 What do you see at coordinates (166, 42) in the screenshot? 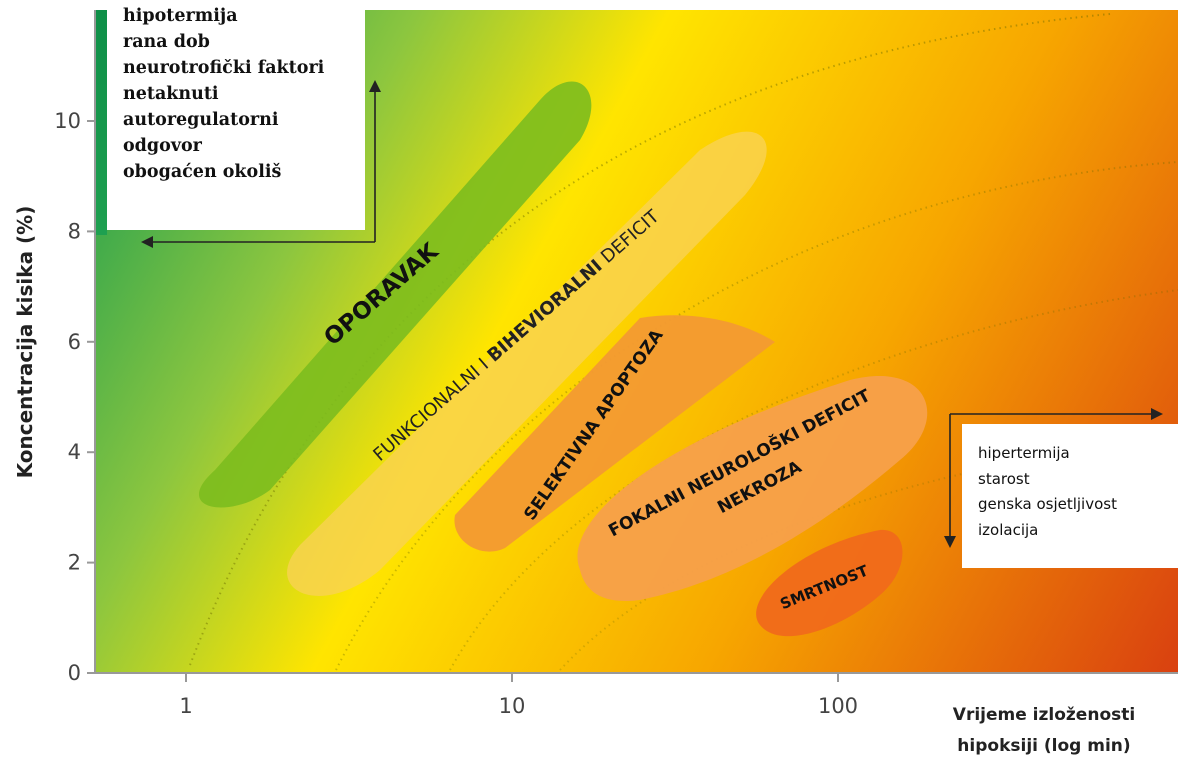
I see `protective-factor: rana dob` at bounding box center [166, 42].